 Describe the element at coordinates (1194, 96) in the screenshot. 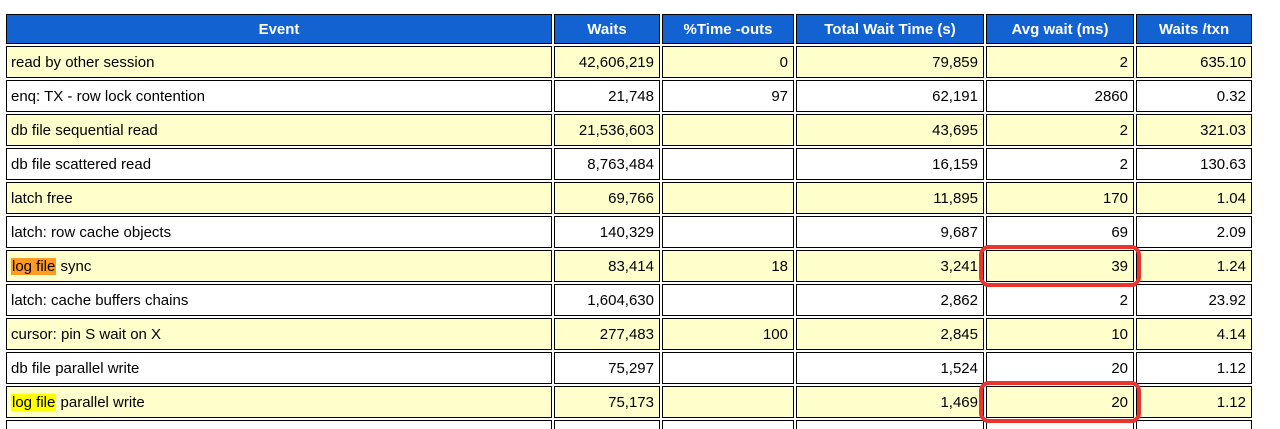

I see `waits-per-txn-cell: 0.32` at that location.